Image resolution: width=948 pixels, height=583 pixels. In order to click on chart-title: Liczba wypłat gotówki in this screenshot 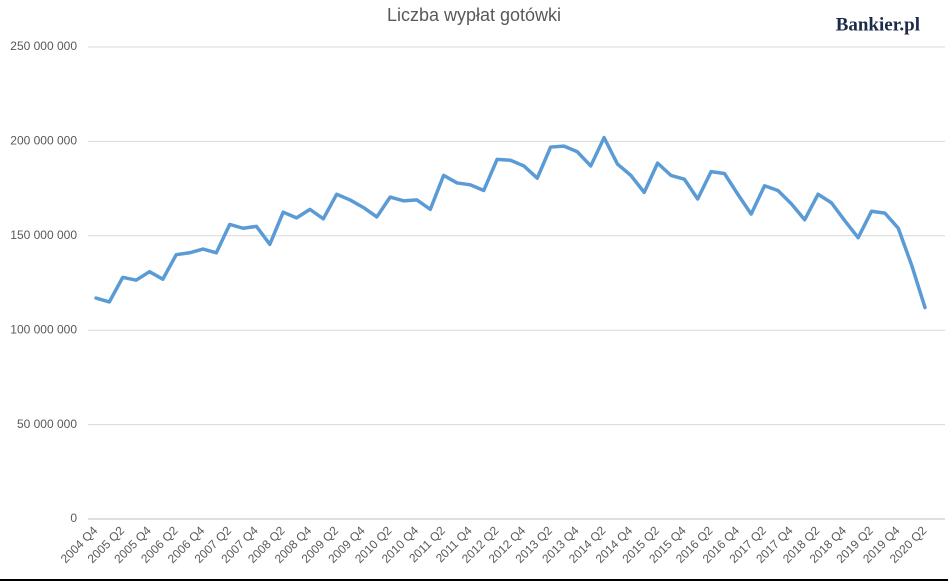, I will do `click(474, 15)`.